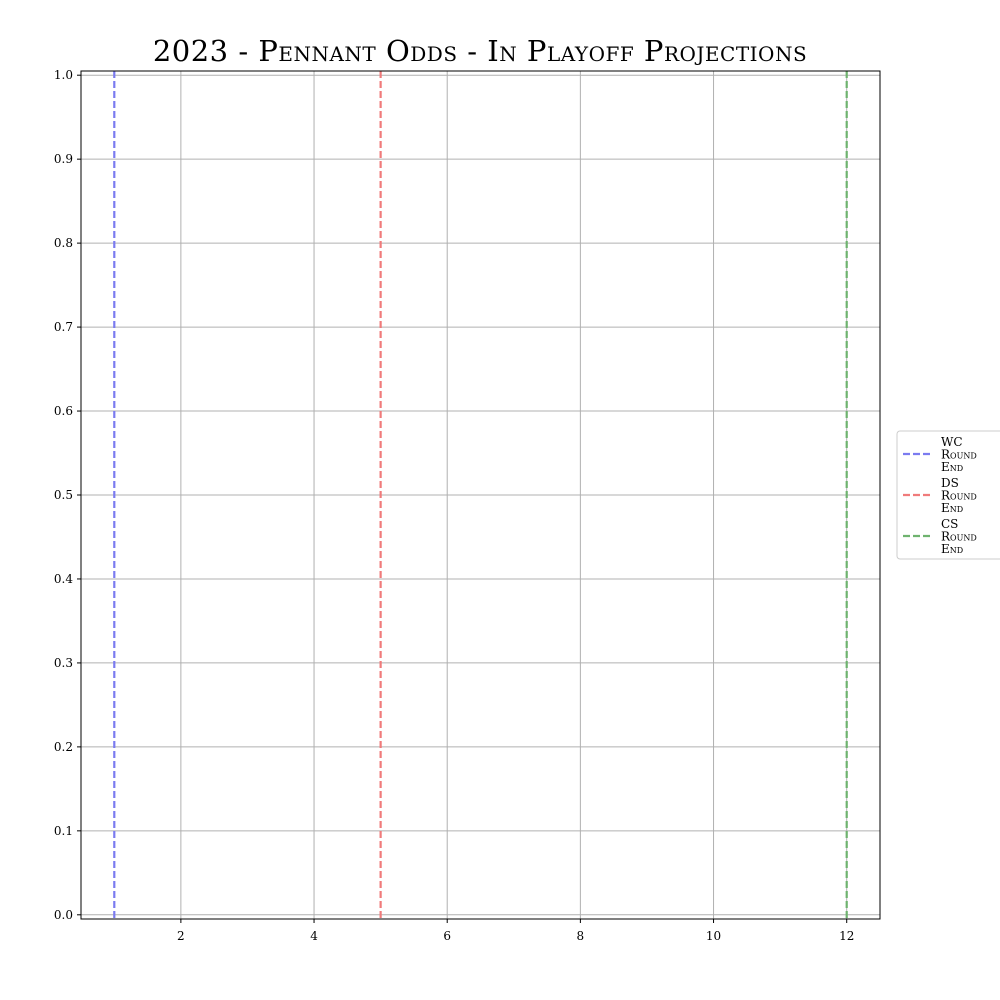 The image size is (1000, 1000). I want to click on x-tick-label: 2, so click(181, 936).